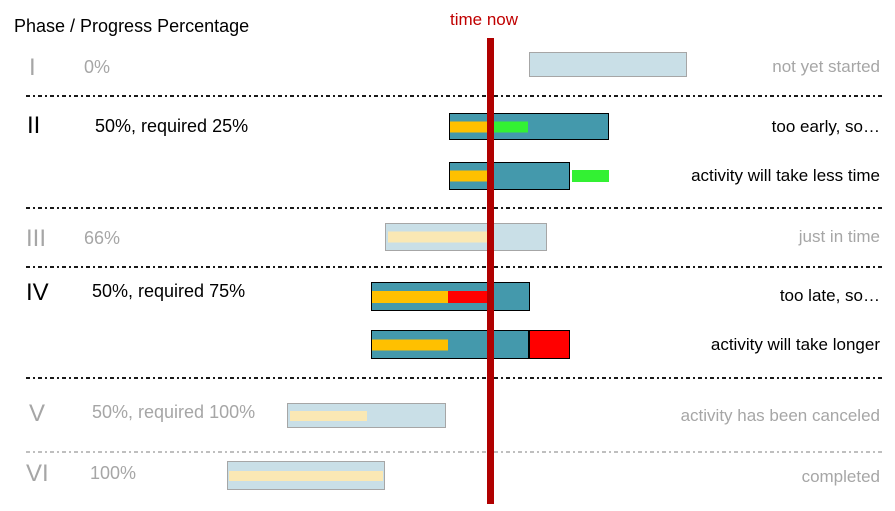 Image resolution: width=895 pixels, height=511 pixels. Describe the element at coordinates (102, 238) in the screenshot. I see `phase-progress-label-3: 66%` at that location.